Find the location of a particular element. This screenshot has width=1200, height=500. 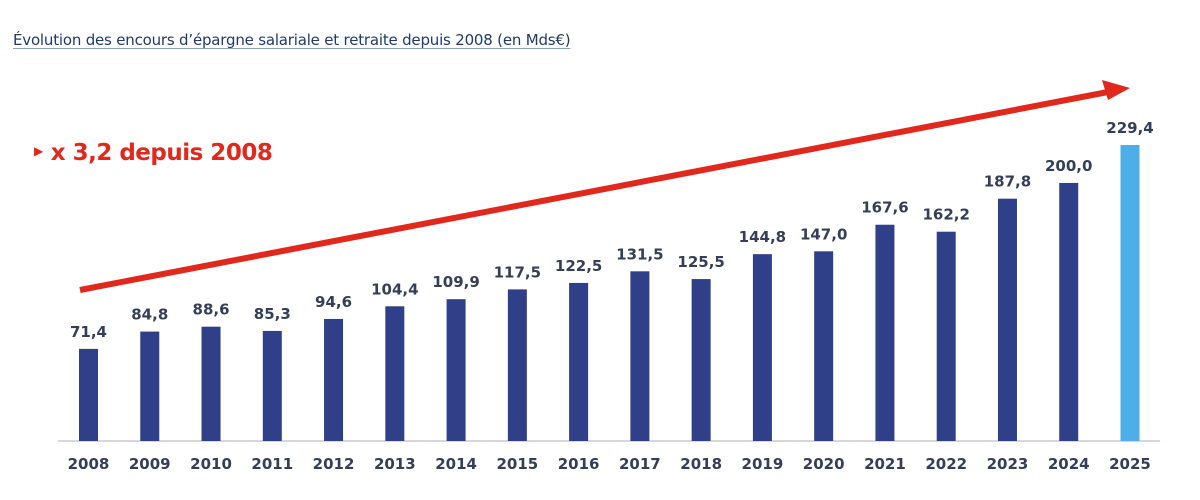

growth-annotation-text: x 3,2 depuis 2008 is located at coordinates (161, 153).